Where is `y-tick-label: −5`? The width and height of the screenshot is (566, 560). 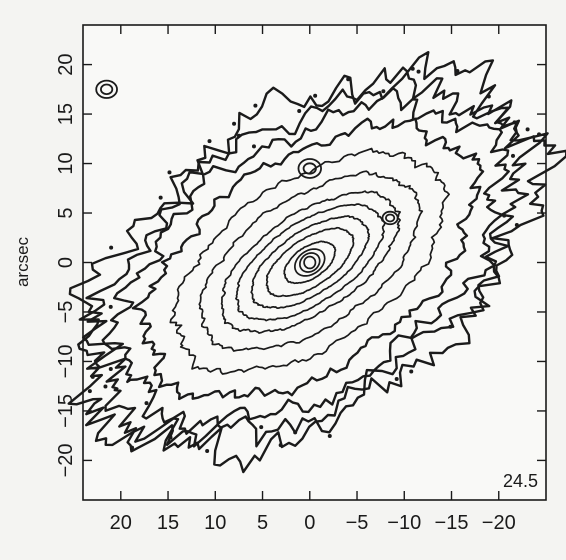 y-tick-label: −5 is located at coordinates (66, 312).